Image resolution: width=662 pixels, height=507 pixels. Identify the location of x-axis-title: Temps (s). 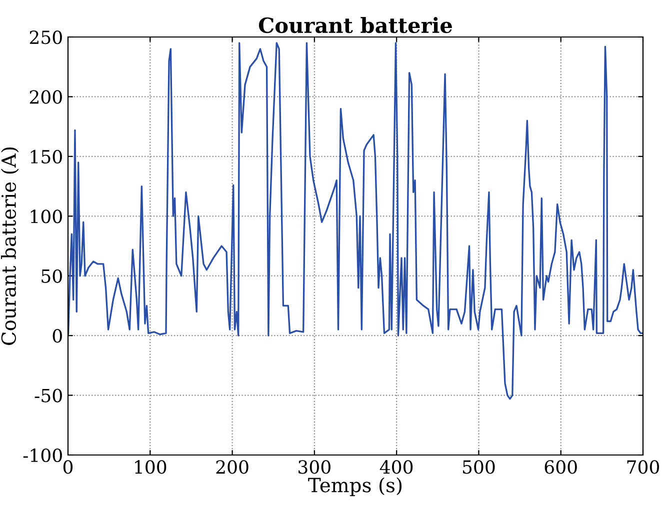
(355, 486).